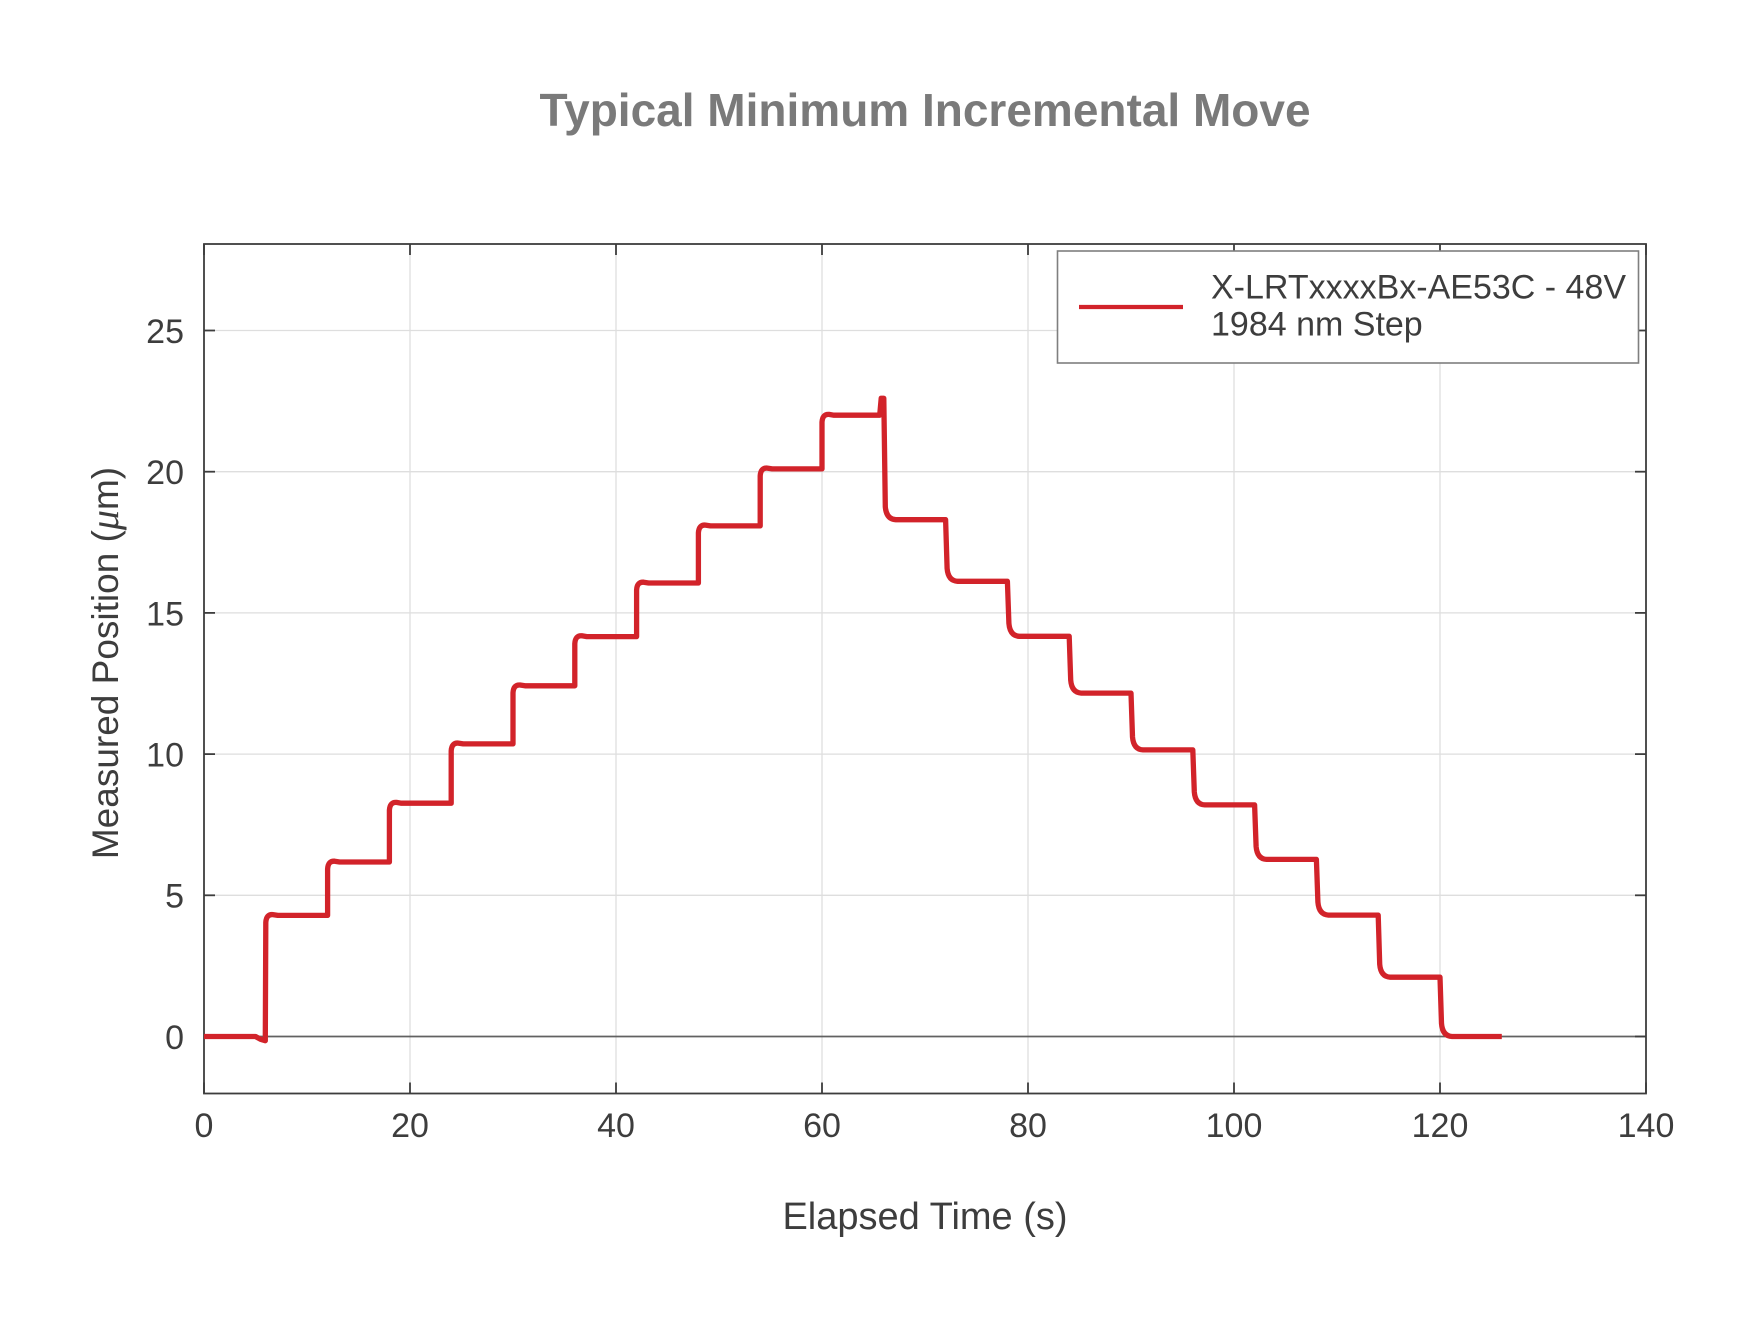  I want to click on svg-text: Elapsed Time (s), so click(924, 1217).